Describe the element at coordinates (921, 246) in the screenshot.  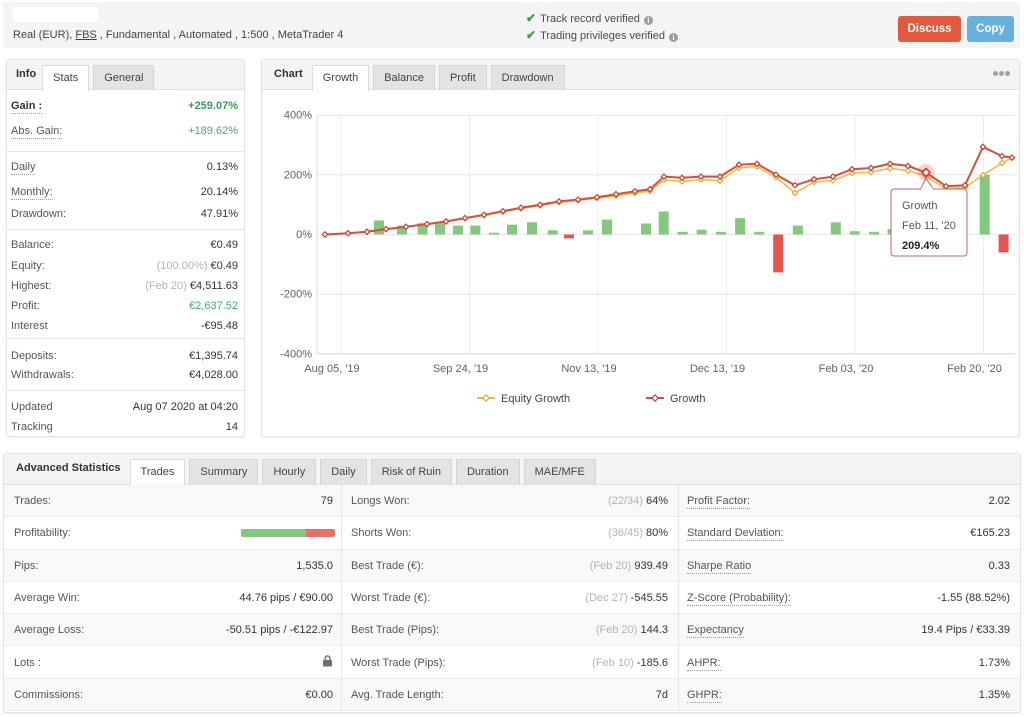
I see `svg-text: 209.4%` at that location.